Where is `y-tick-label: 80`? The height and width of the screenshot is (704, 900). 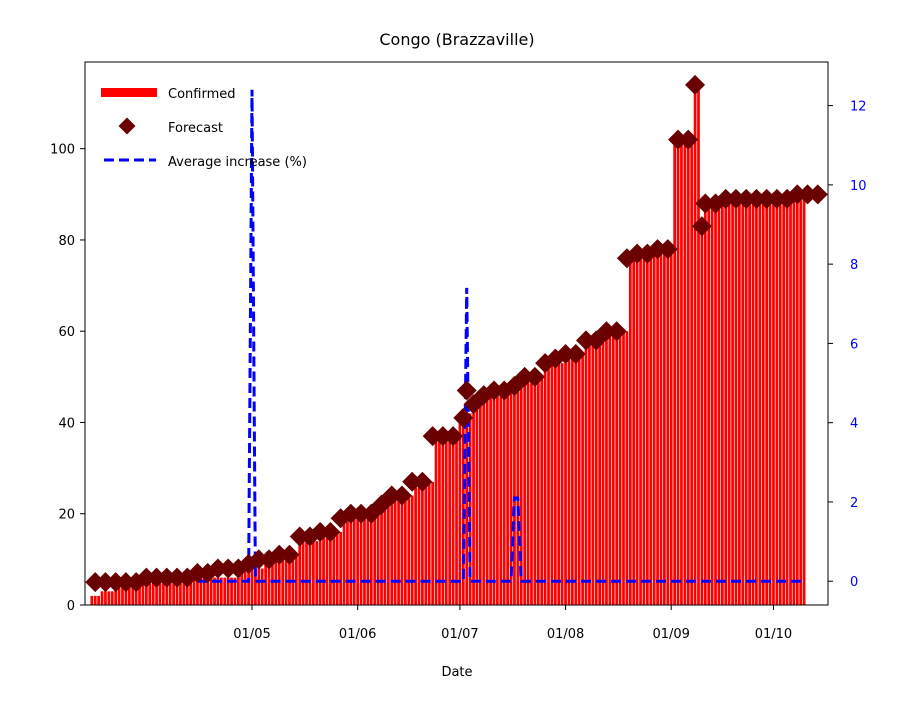
y-tick-label: 80 is located at coordinates (66, 241).